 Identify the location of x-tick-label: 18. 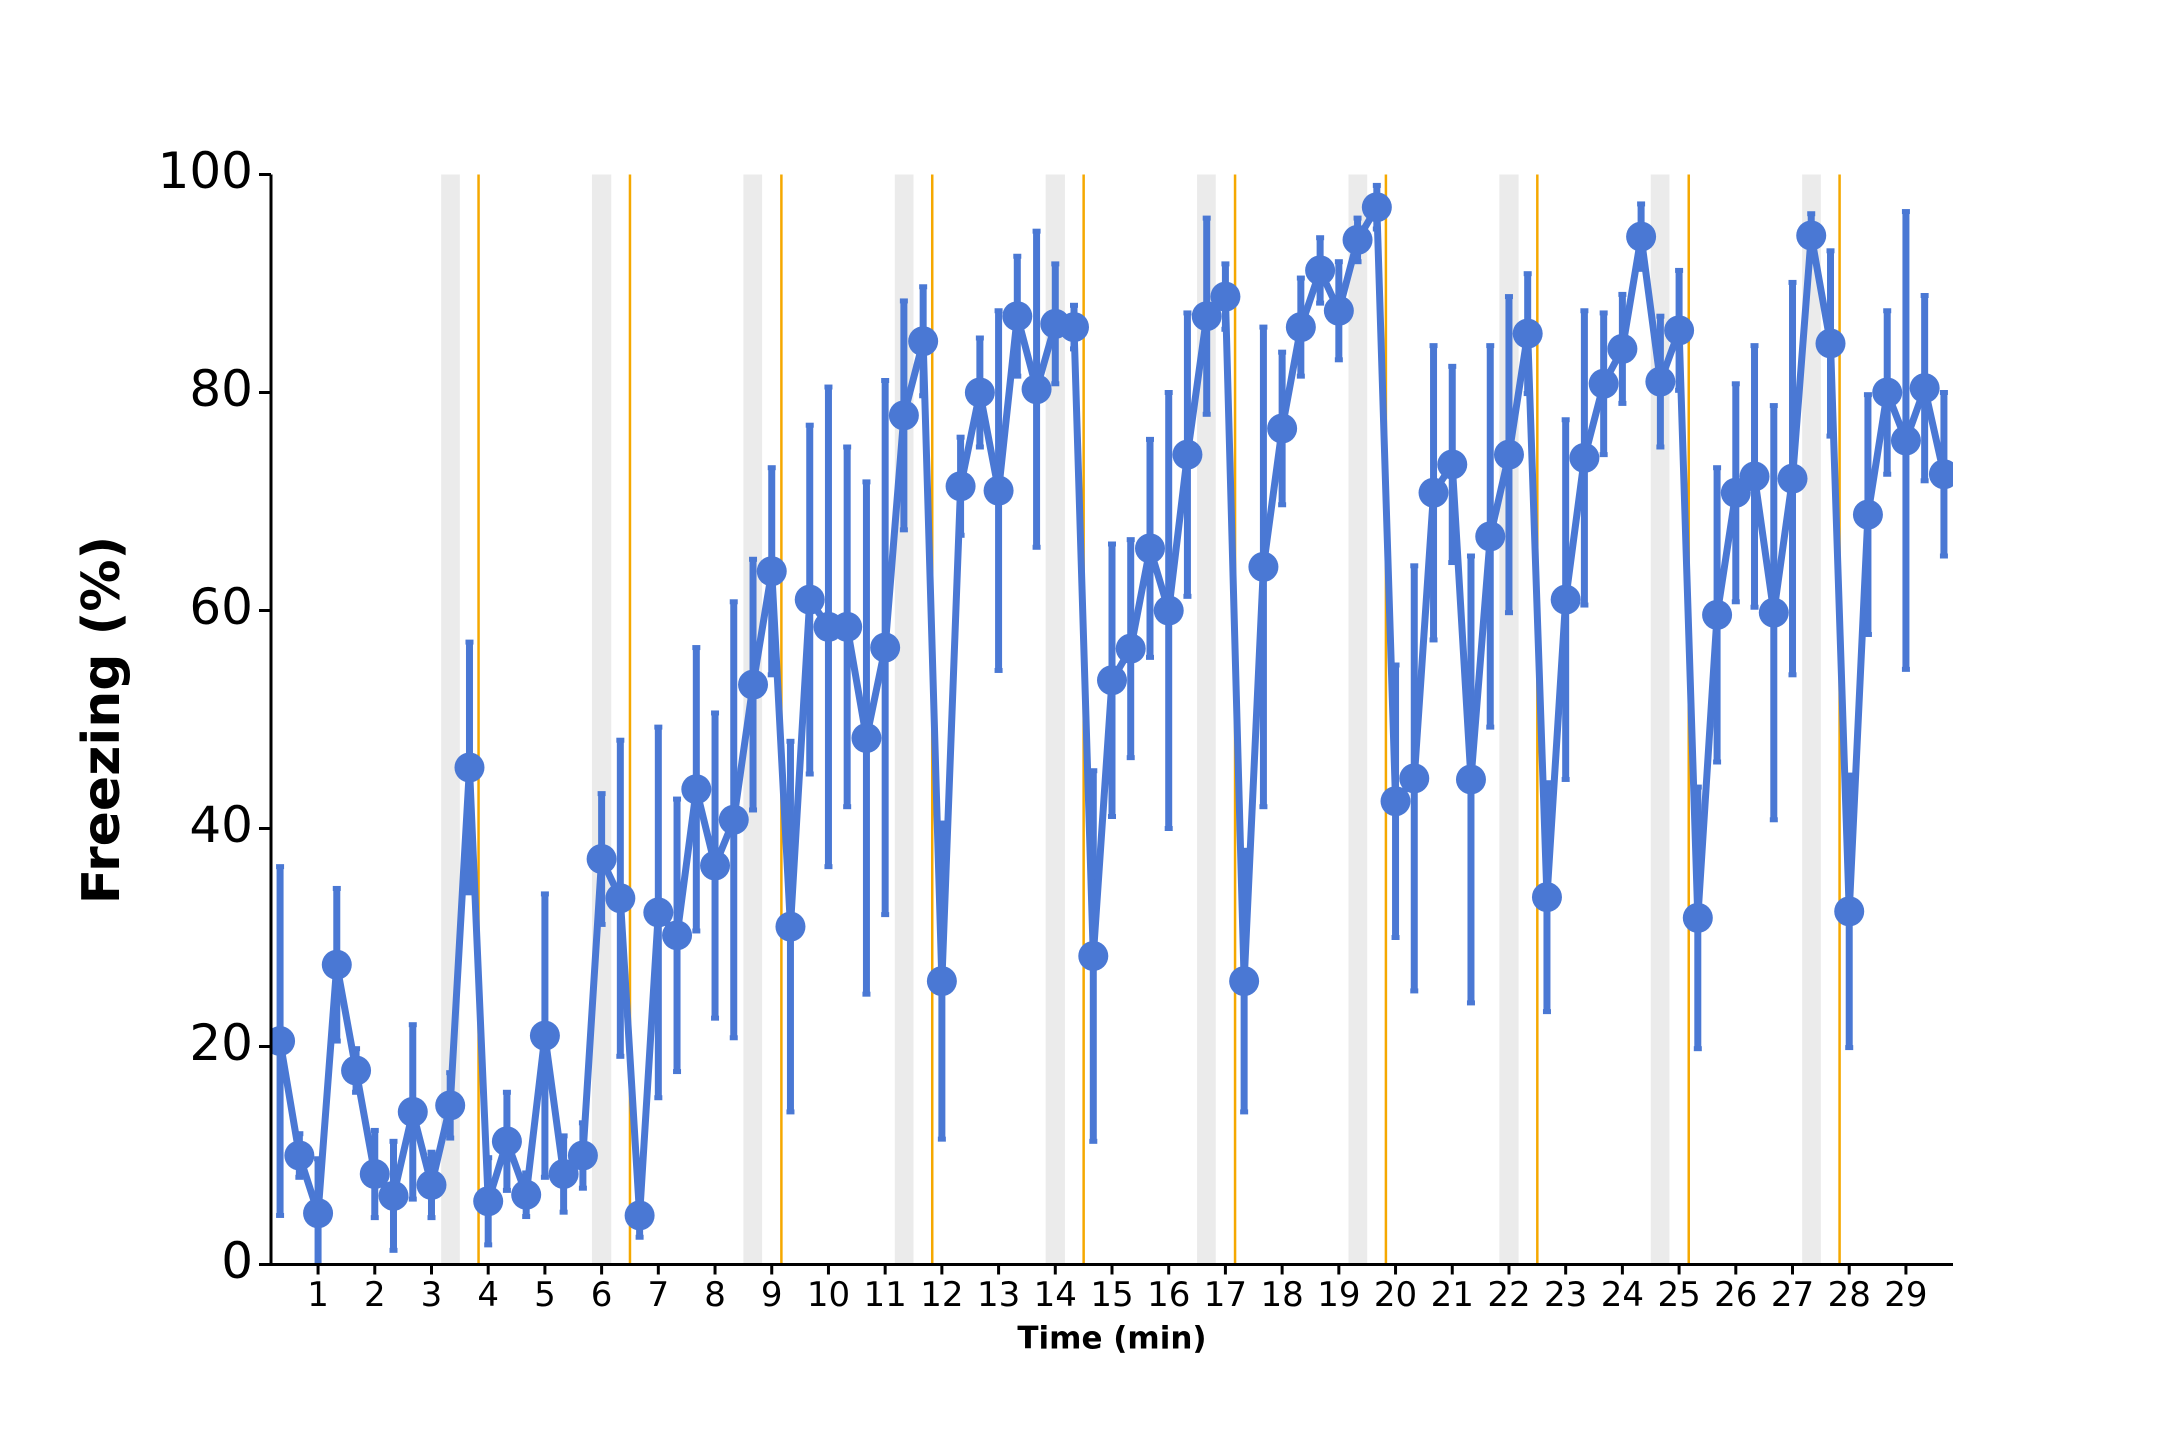
(1281, 1295).